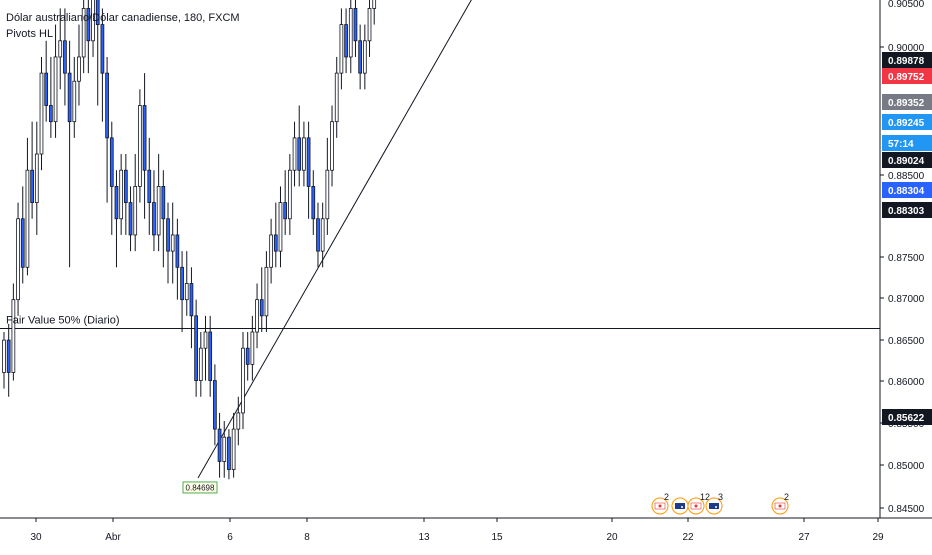 This screenshot has width=932, height=555. Describe the element at coordinates (906, 5) in the screenshot. I see `price-tick-label: 0.90500` at that location.